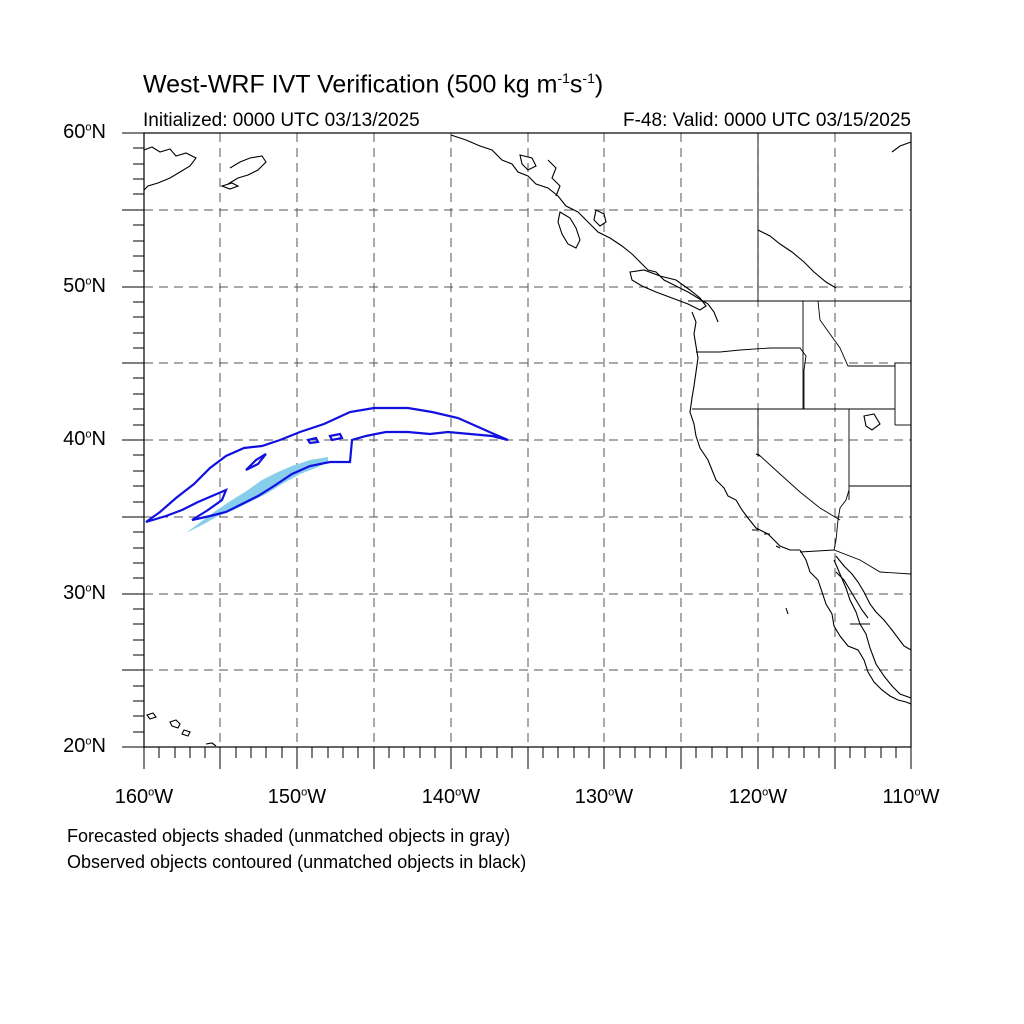 The height and width of the screenshot is (1024, 1024). I want to click on political-borders, so click(800, 379).